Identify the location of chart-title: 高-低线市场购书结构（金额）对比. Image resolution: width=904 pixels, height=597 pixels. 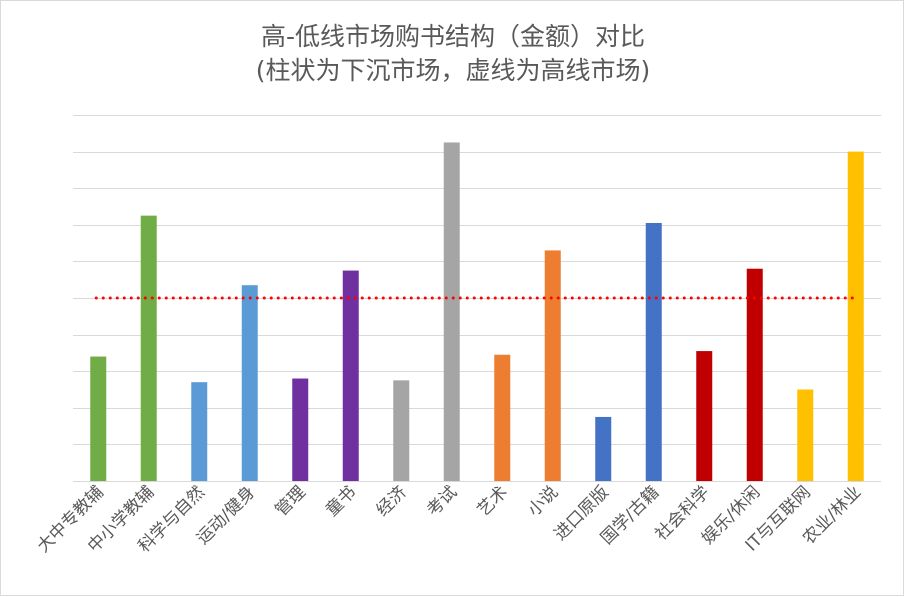
(453, 36).